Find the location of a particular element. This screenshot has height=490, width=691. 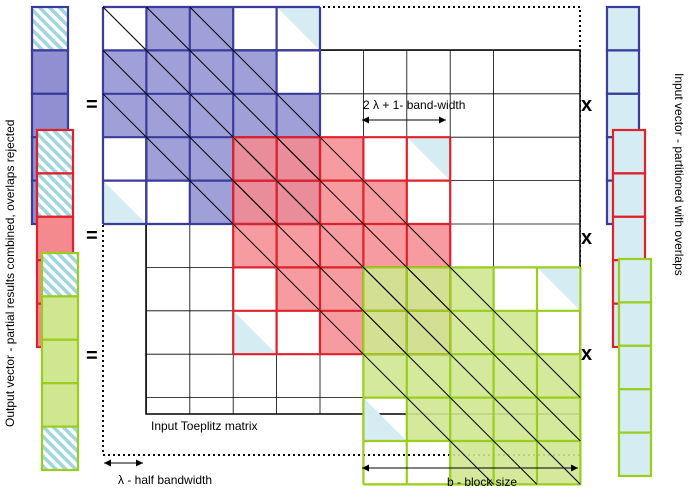

band-width-arrow is located at coordinates (404, 120).